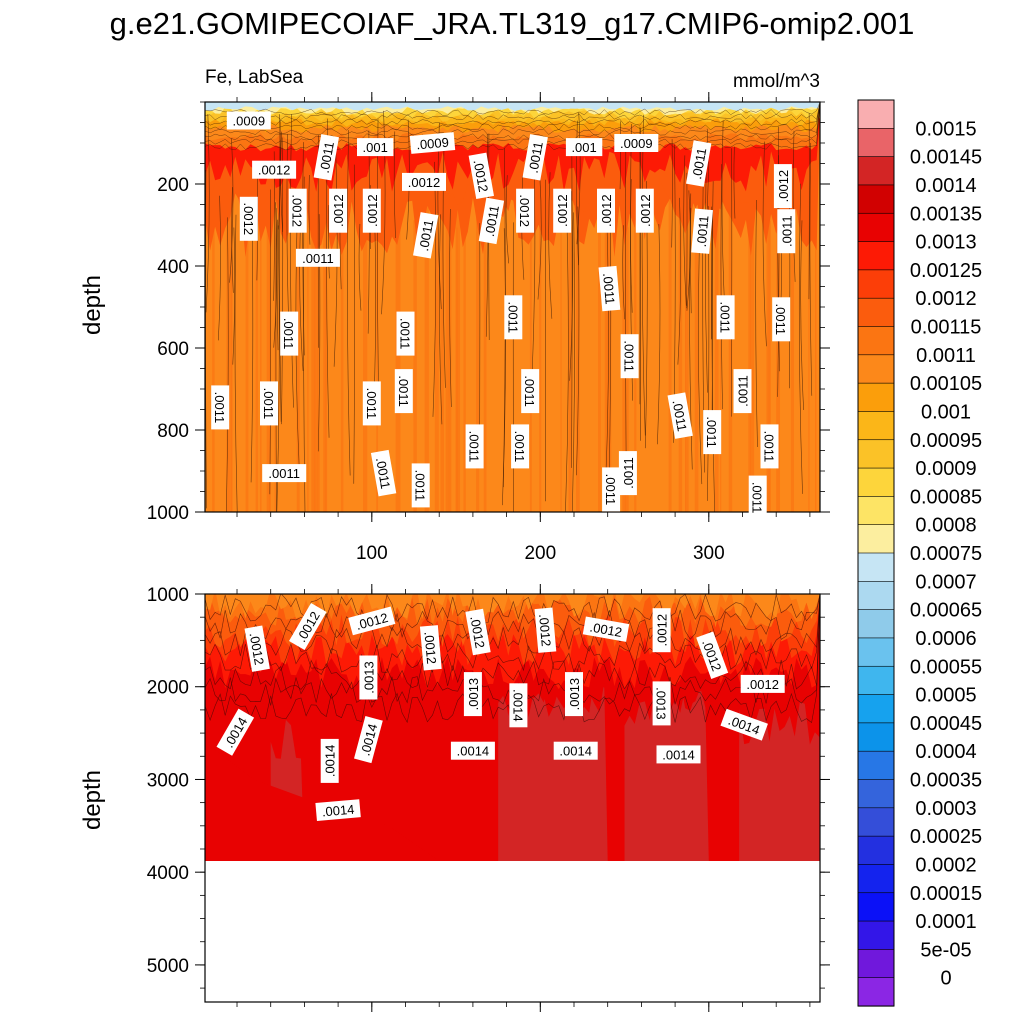 This screenshot has width=1024, height=1029. I want to click on colorbar-label: 0.0004, so click(945, 752).